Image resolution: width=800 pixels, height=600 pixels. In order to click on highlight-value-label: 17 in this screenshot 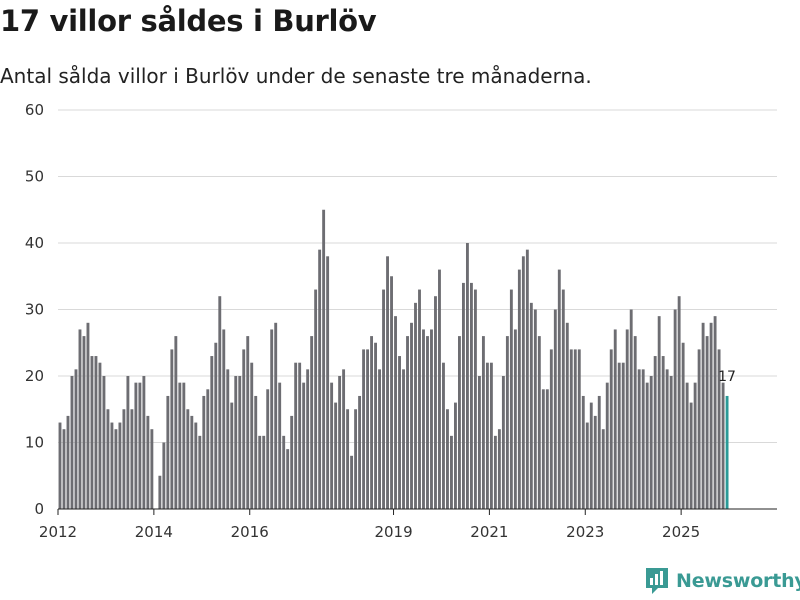, I will do `click(727, 377)`.